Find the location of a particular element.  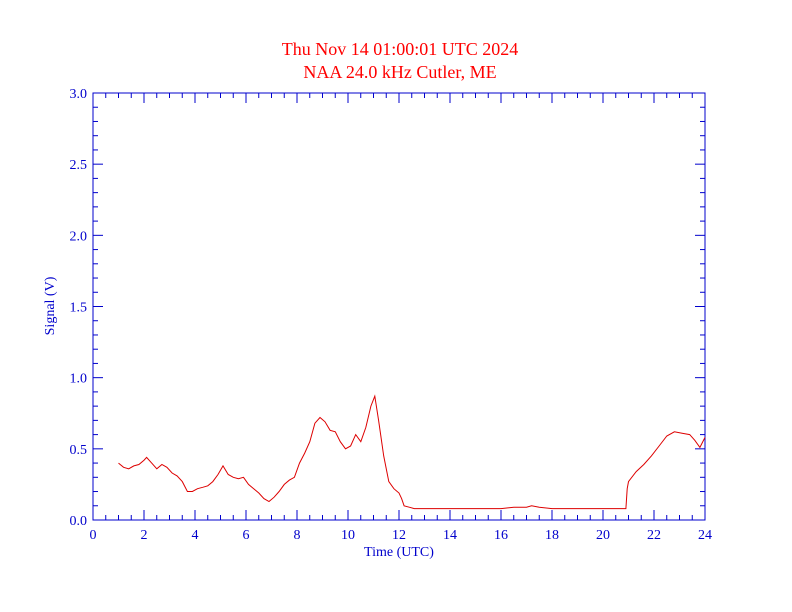

y-tick-label: 3.0 is located at coordinates (79, 94).